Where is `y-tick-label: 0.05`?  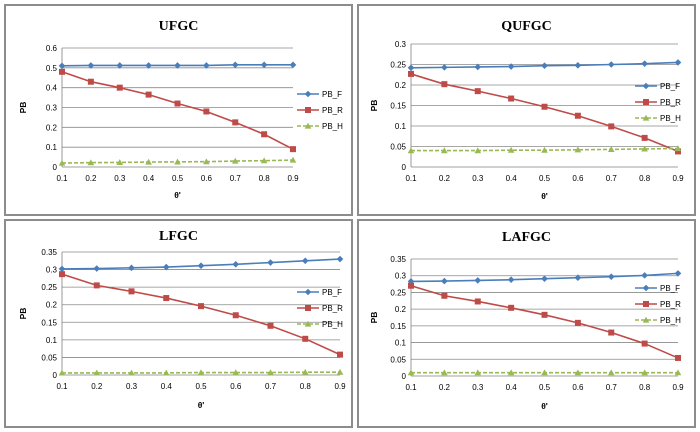 y-tick-label: 0.05 is located at coordinates (398, 359).